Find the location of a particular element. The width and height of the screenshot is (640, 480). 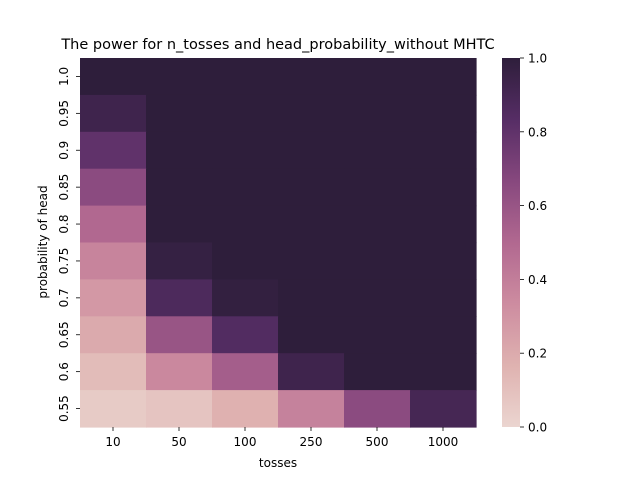

colorbar-tick-label: 0.0 is located at coordinates (537, 428).